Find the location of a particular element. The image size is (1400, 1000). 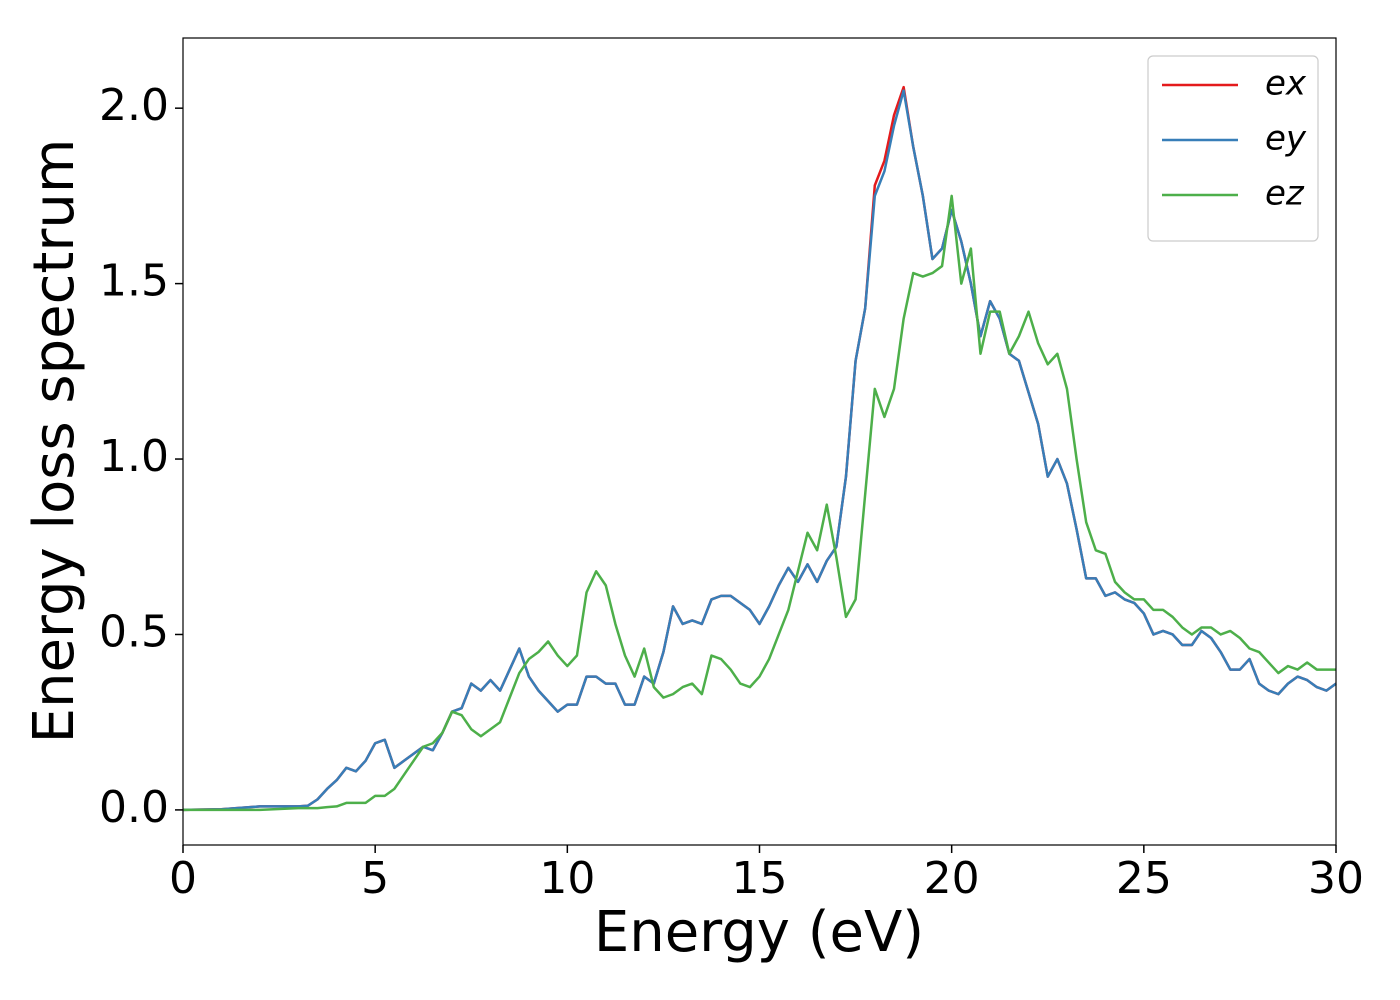

legend-label: ey is located at coordinates (1286, 139).